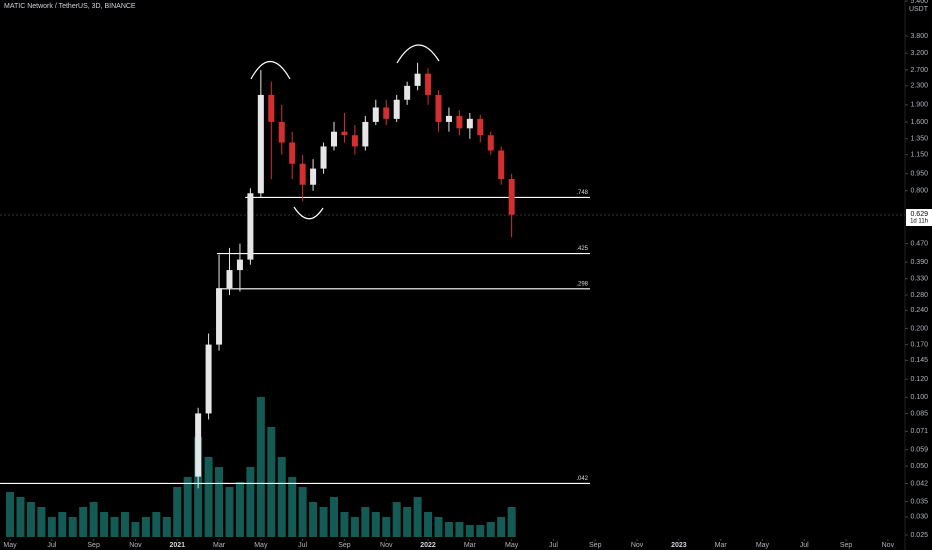 The image size is (932, 550). What do you see at coordinates (919, 243) in the screenshot?
I see `y-tick-label: 0.470` at bounding box center [919, 243].